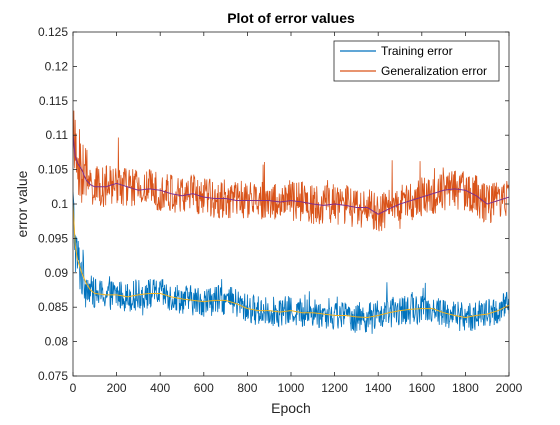 This screenshot has height=425, width=560. What do you see at coordinates (53, 307) in the screenshot?
I see `y-tick-label: 0.085` at bounding box center [53, 307].